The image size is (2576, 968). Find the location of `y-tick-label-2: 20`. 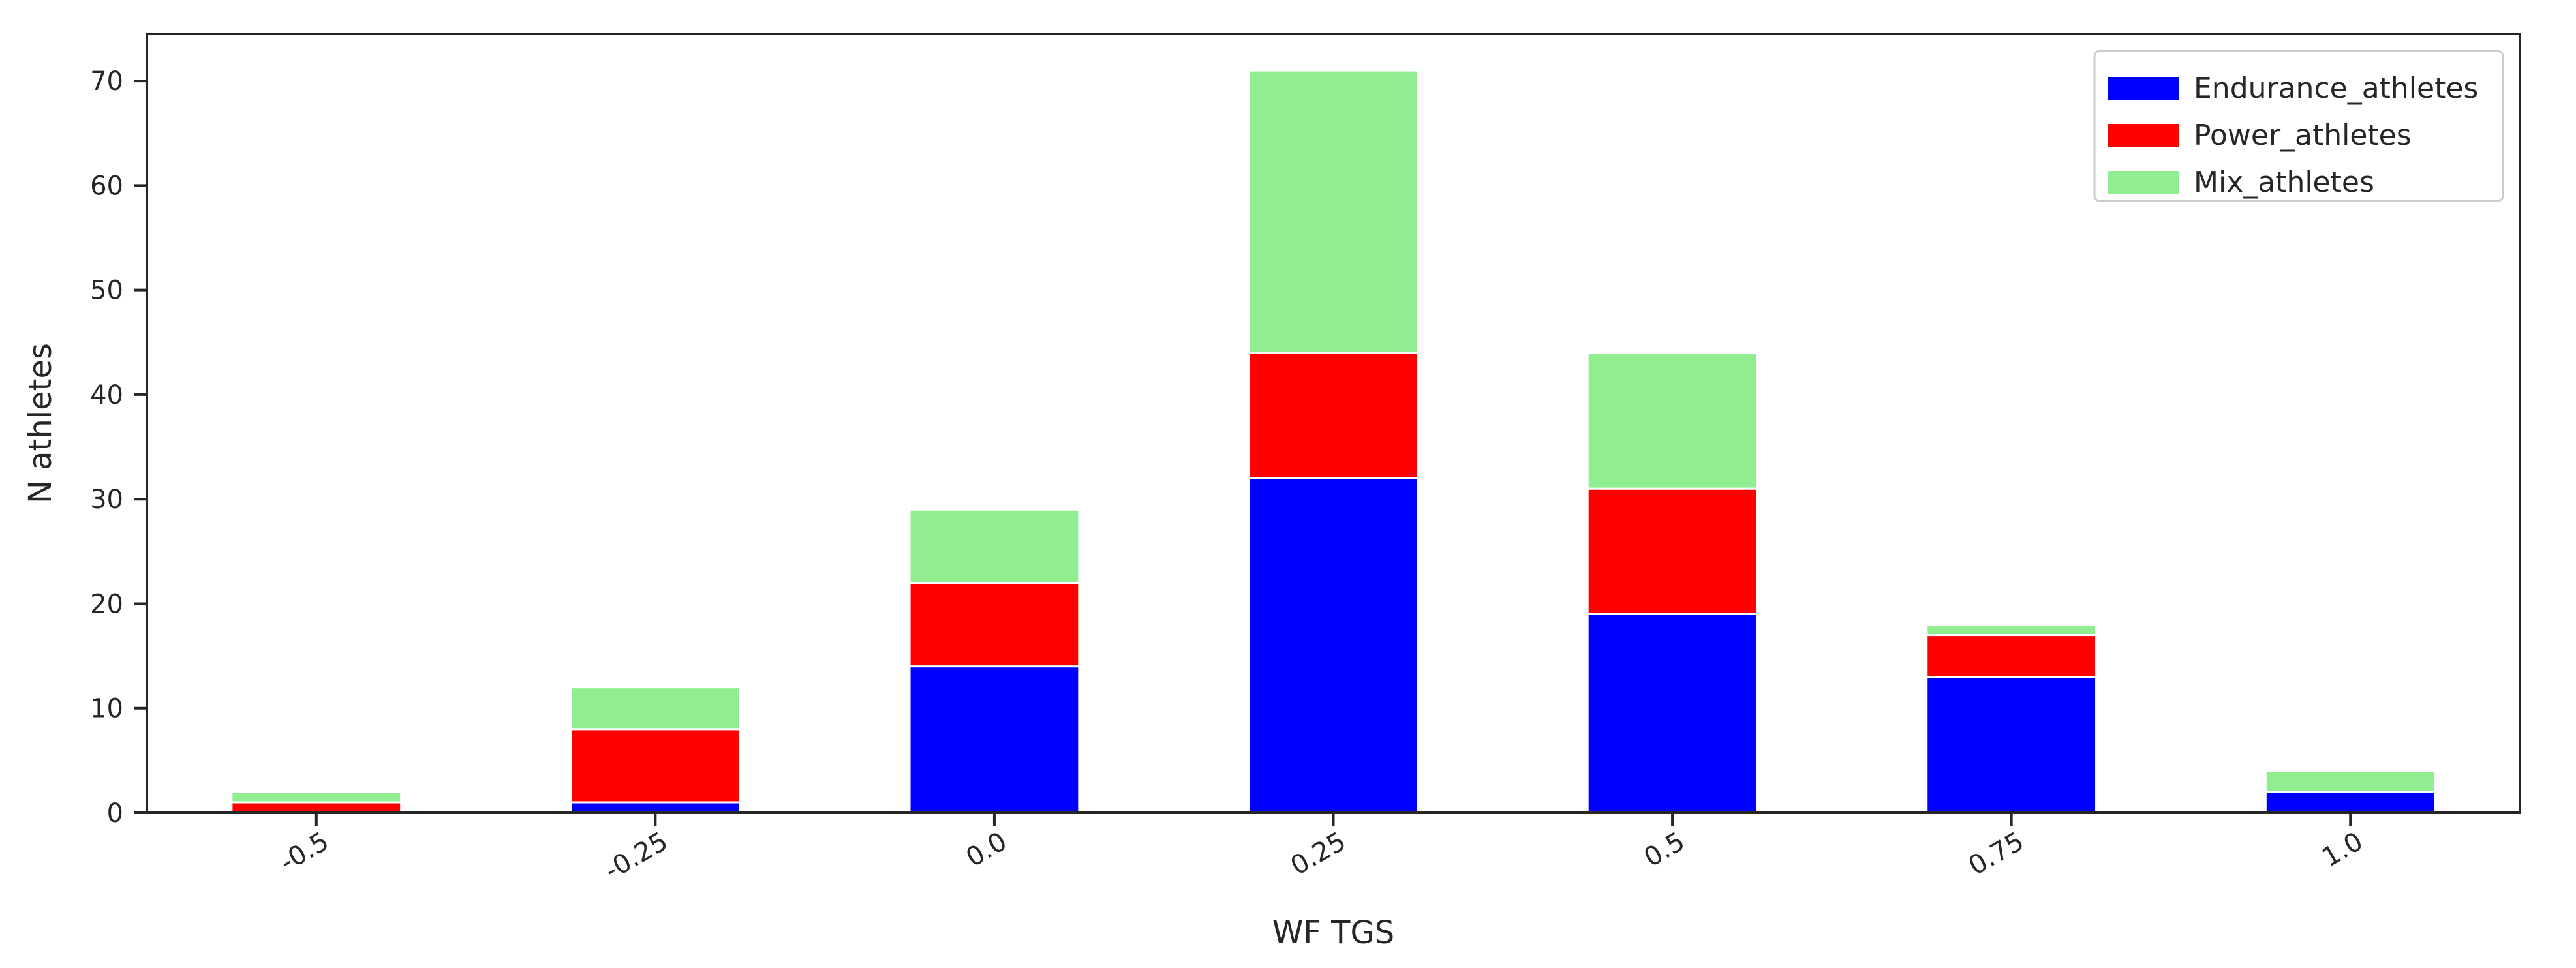

y-tick-label-2: 20 is located at coordinates (106, 604).